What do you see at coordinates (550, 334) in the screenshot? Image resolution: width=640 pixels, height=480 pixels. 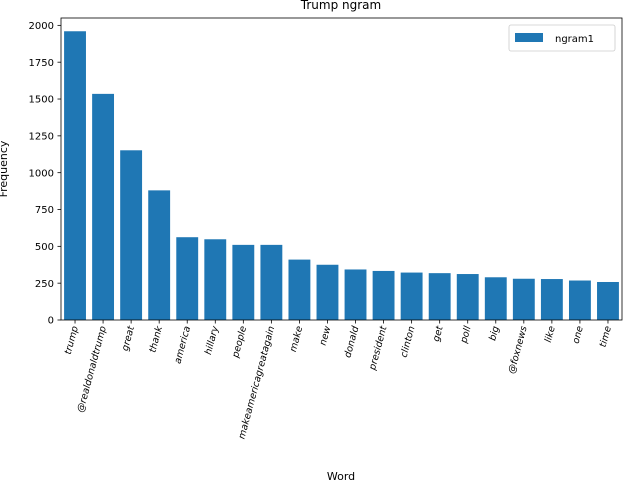 I see `x-tick-label: like` at bounding box center [550, 334].